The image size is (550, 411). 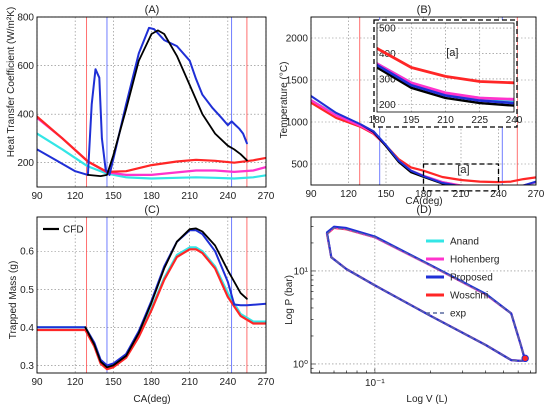 I want to click on panel-b-title: (B), so click(x=424, y=10).